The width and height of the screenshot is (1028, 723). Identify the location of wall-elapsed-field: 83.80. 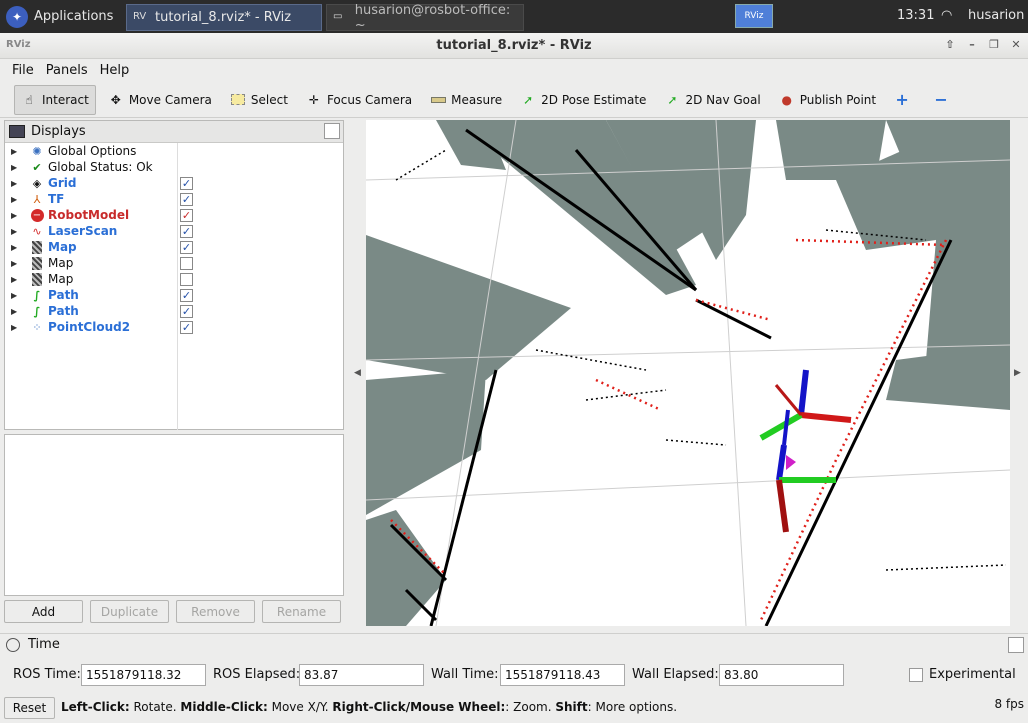
(781, 675).